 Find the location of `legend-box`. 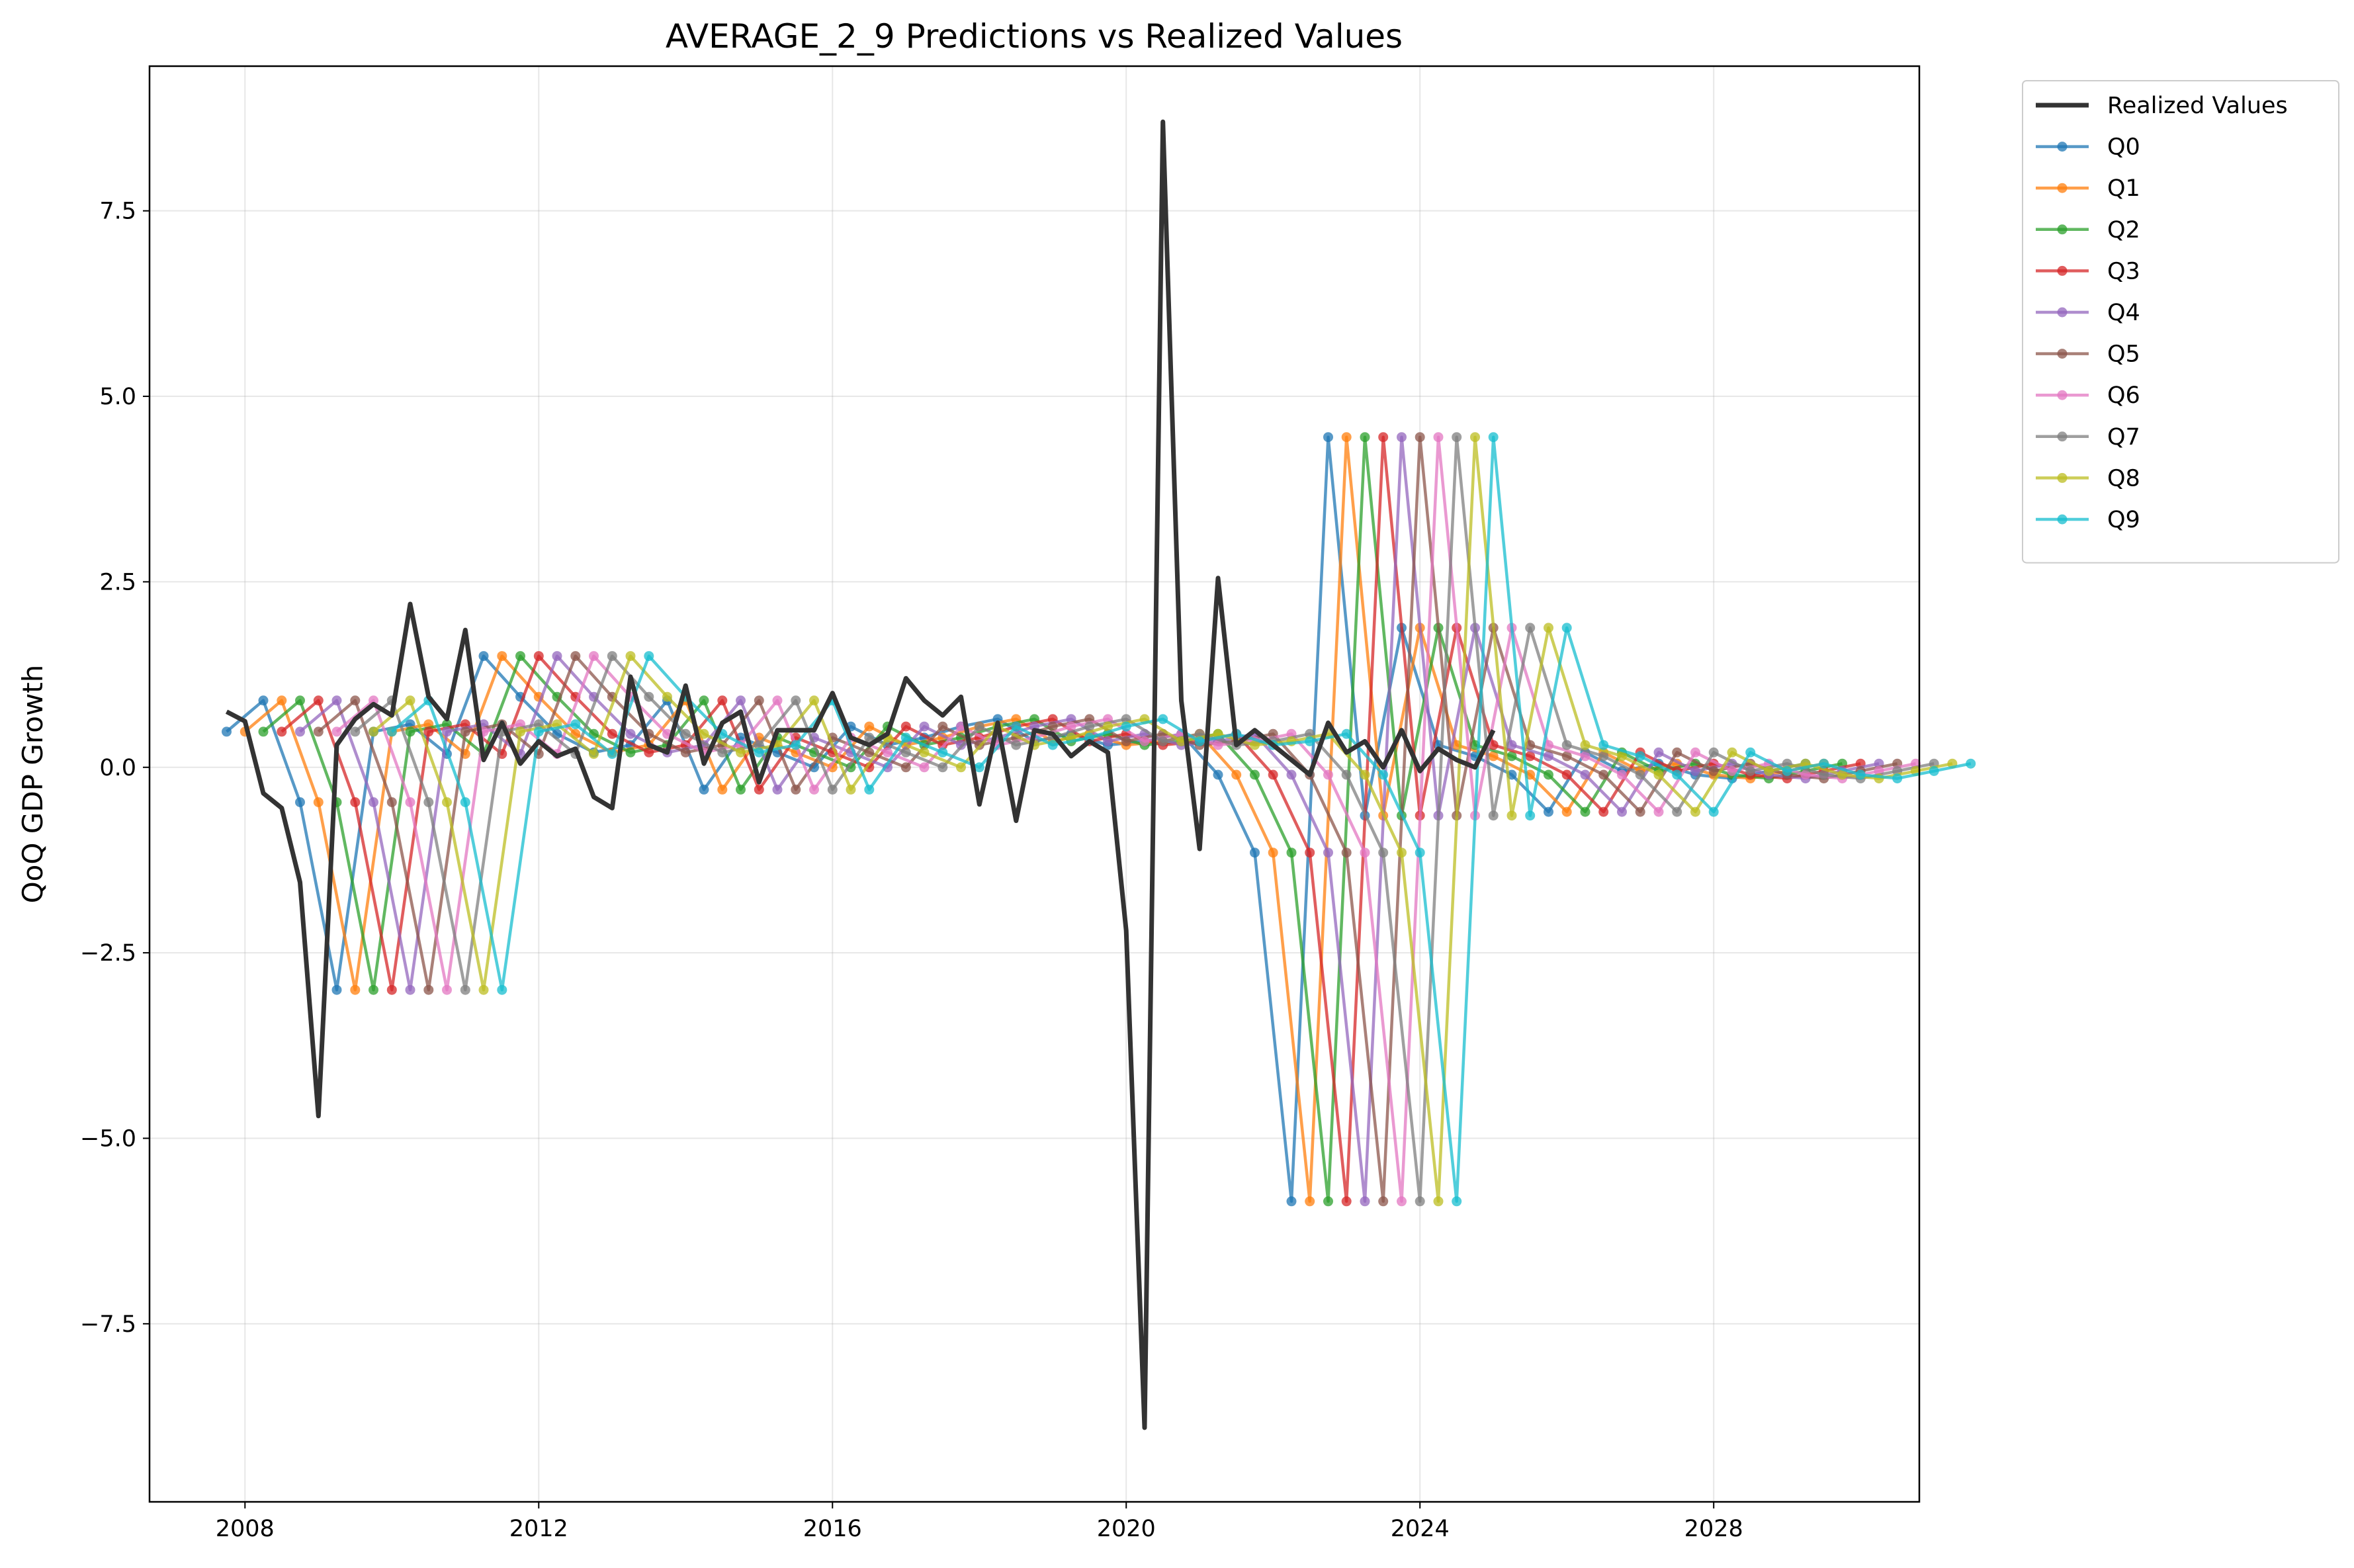

legend-box is located at coordinates (2181, 322).